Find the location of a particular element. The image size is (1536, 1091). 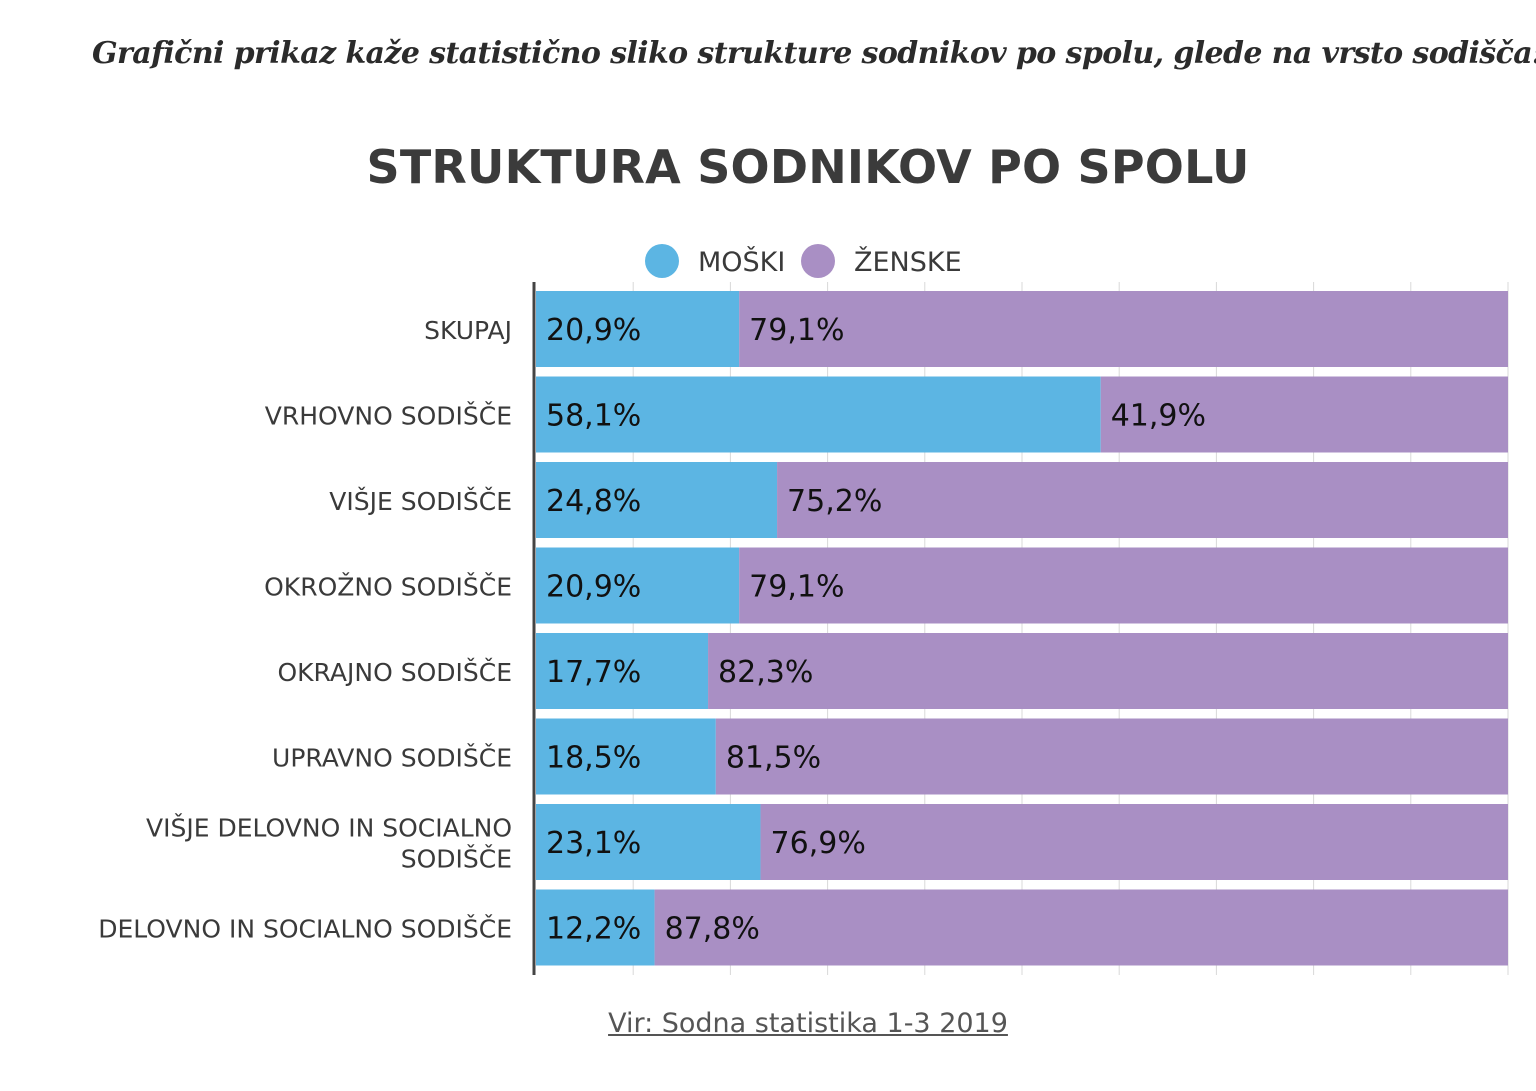

source-link-container: Vir: Sodna statistika 1-3 2019 is located at coordinates (768, 1023).